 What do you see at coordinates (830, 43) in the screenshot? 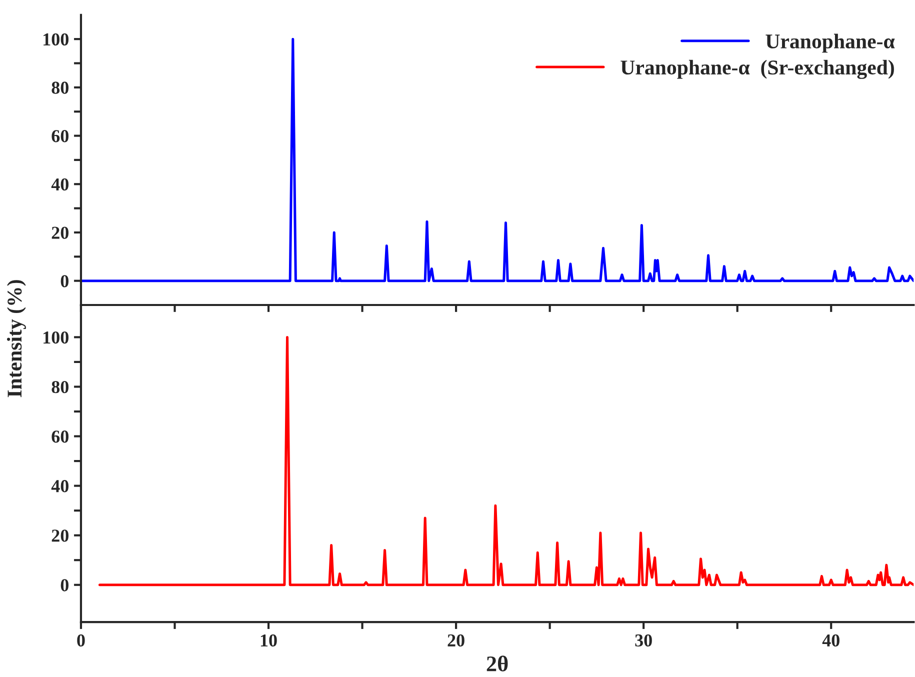
I see `legend-label: Uranophane-α` at bounding box center [830, 43].